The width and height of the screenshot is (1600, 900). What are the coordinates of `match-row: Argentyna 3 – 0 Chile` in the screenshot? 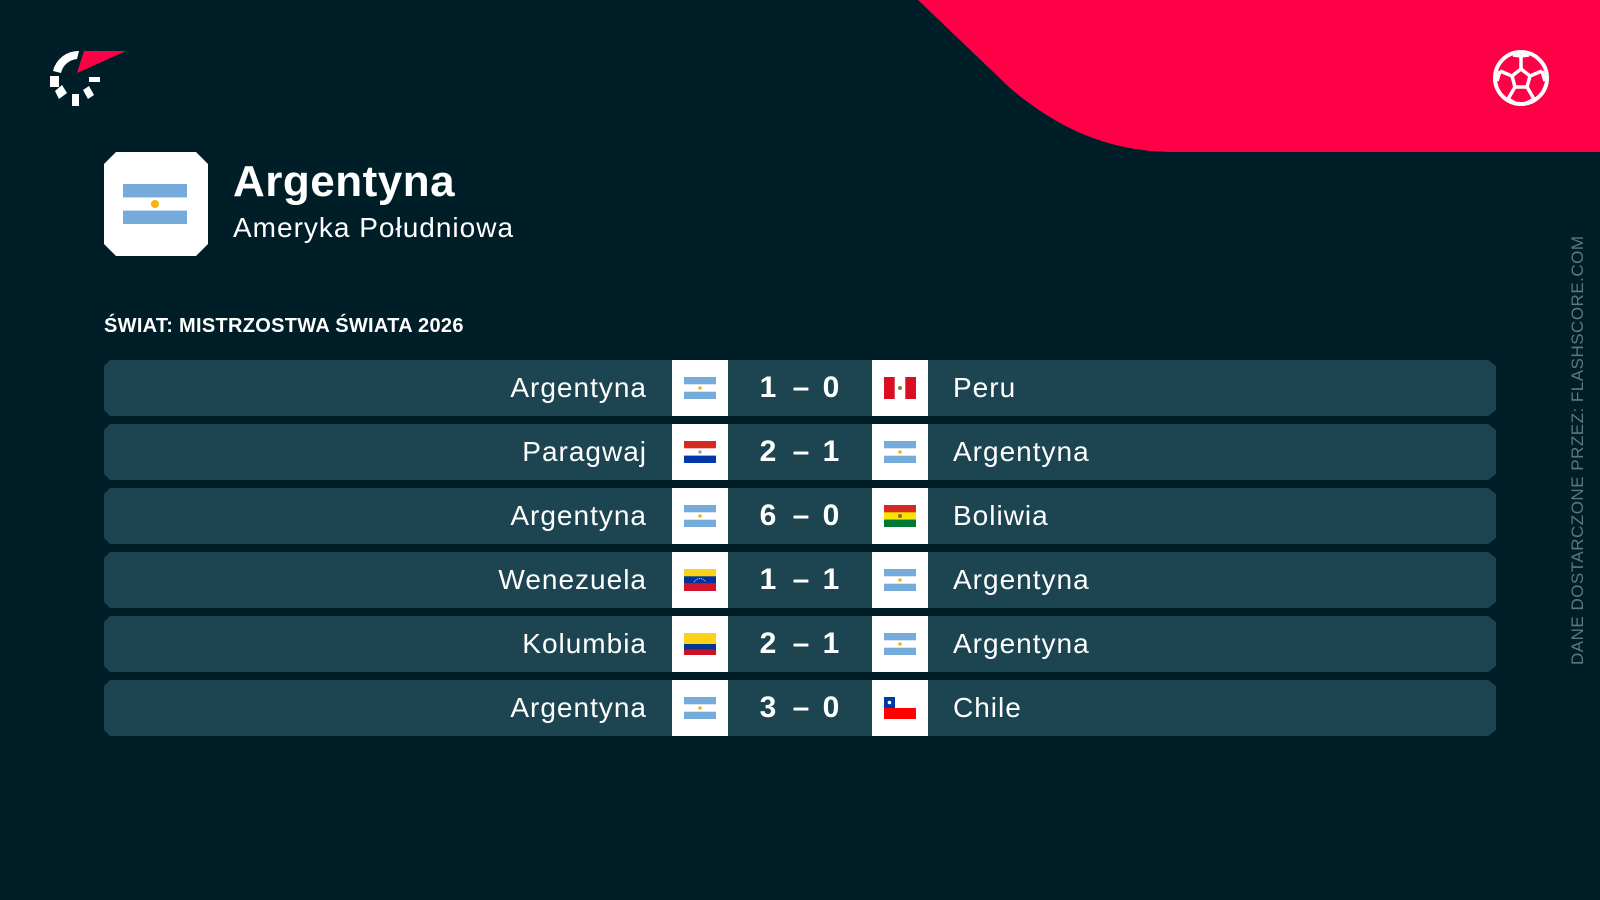 It's located at (800, 708).